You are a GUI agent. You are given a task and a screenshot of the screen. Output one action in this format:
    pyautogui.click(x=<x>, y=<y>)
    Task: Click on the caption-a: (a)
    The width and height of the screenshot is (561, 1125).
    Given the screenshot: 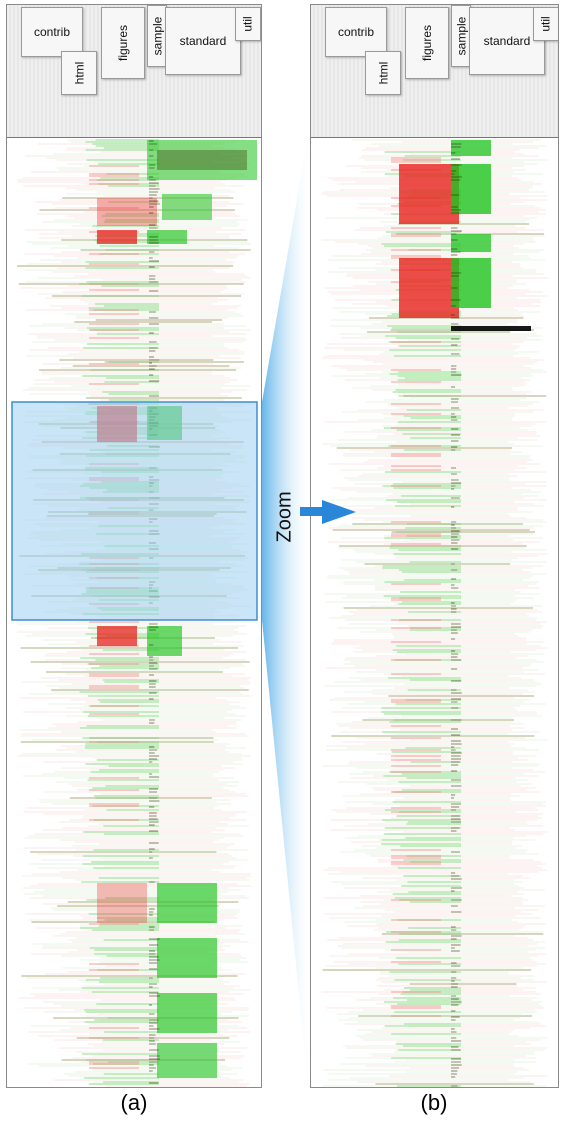 What is the action you would take?
    pyautogui.click(x=134, y=1102)
    